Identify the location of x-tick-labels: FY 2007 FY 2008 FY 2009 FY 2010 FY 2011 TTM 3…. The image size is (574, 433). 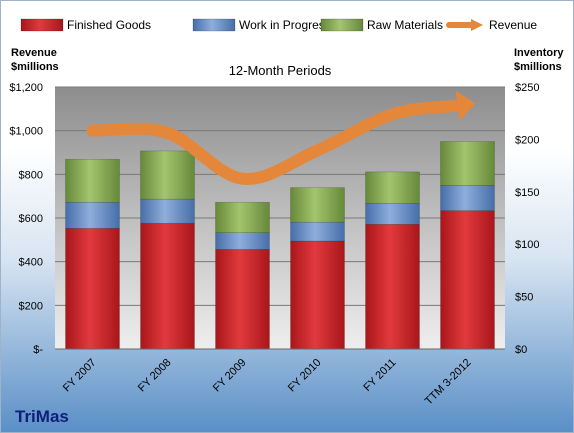
(267, 382).